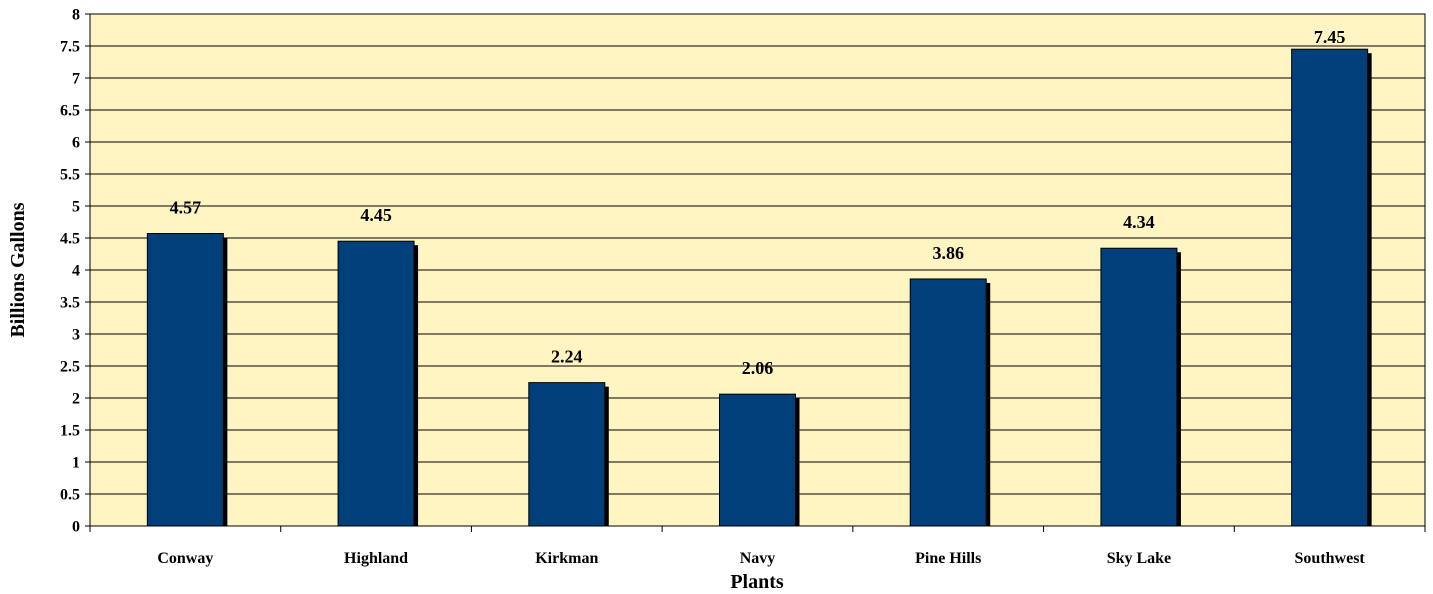  I want to click on bar-sky-lake, so click(1139, 387).